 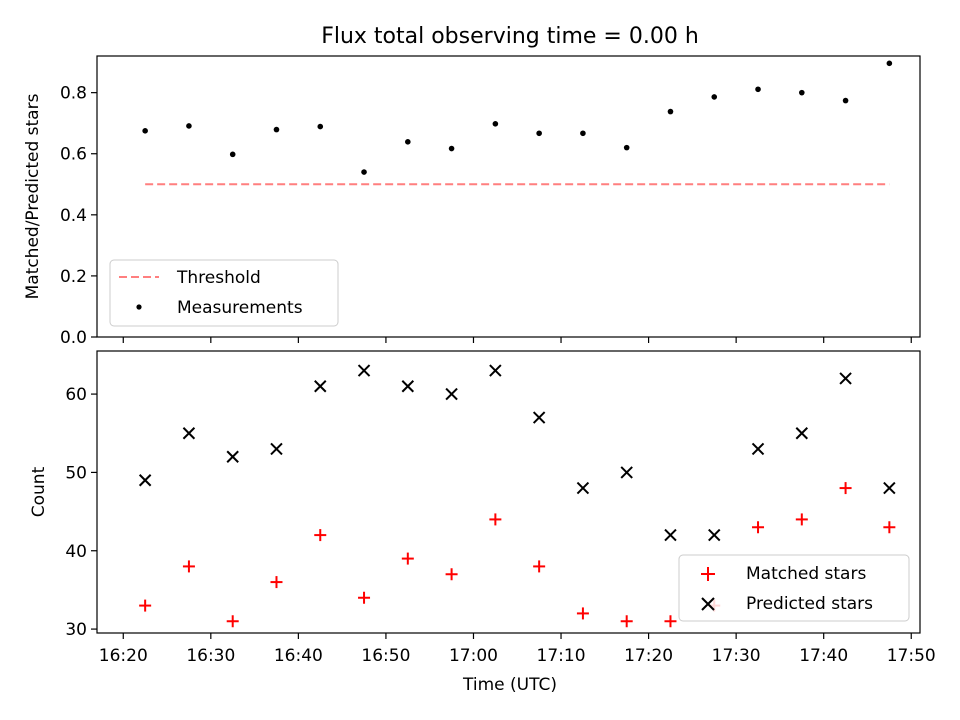 What do you see at coordinates (809, 604) in the screenshot?
I see `legend-predicted-label: Predicted stars` at bounding box center [809, 604].